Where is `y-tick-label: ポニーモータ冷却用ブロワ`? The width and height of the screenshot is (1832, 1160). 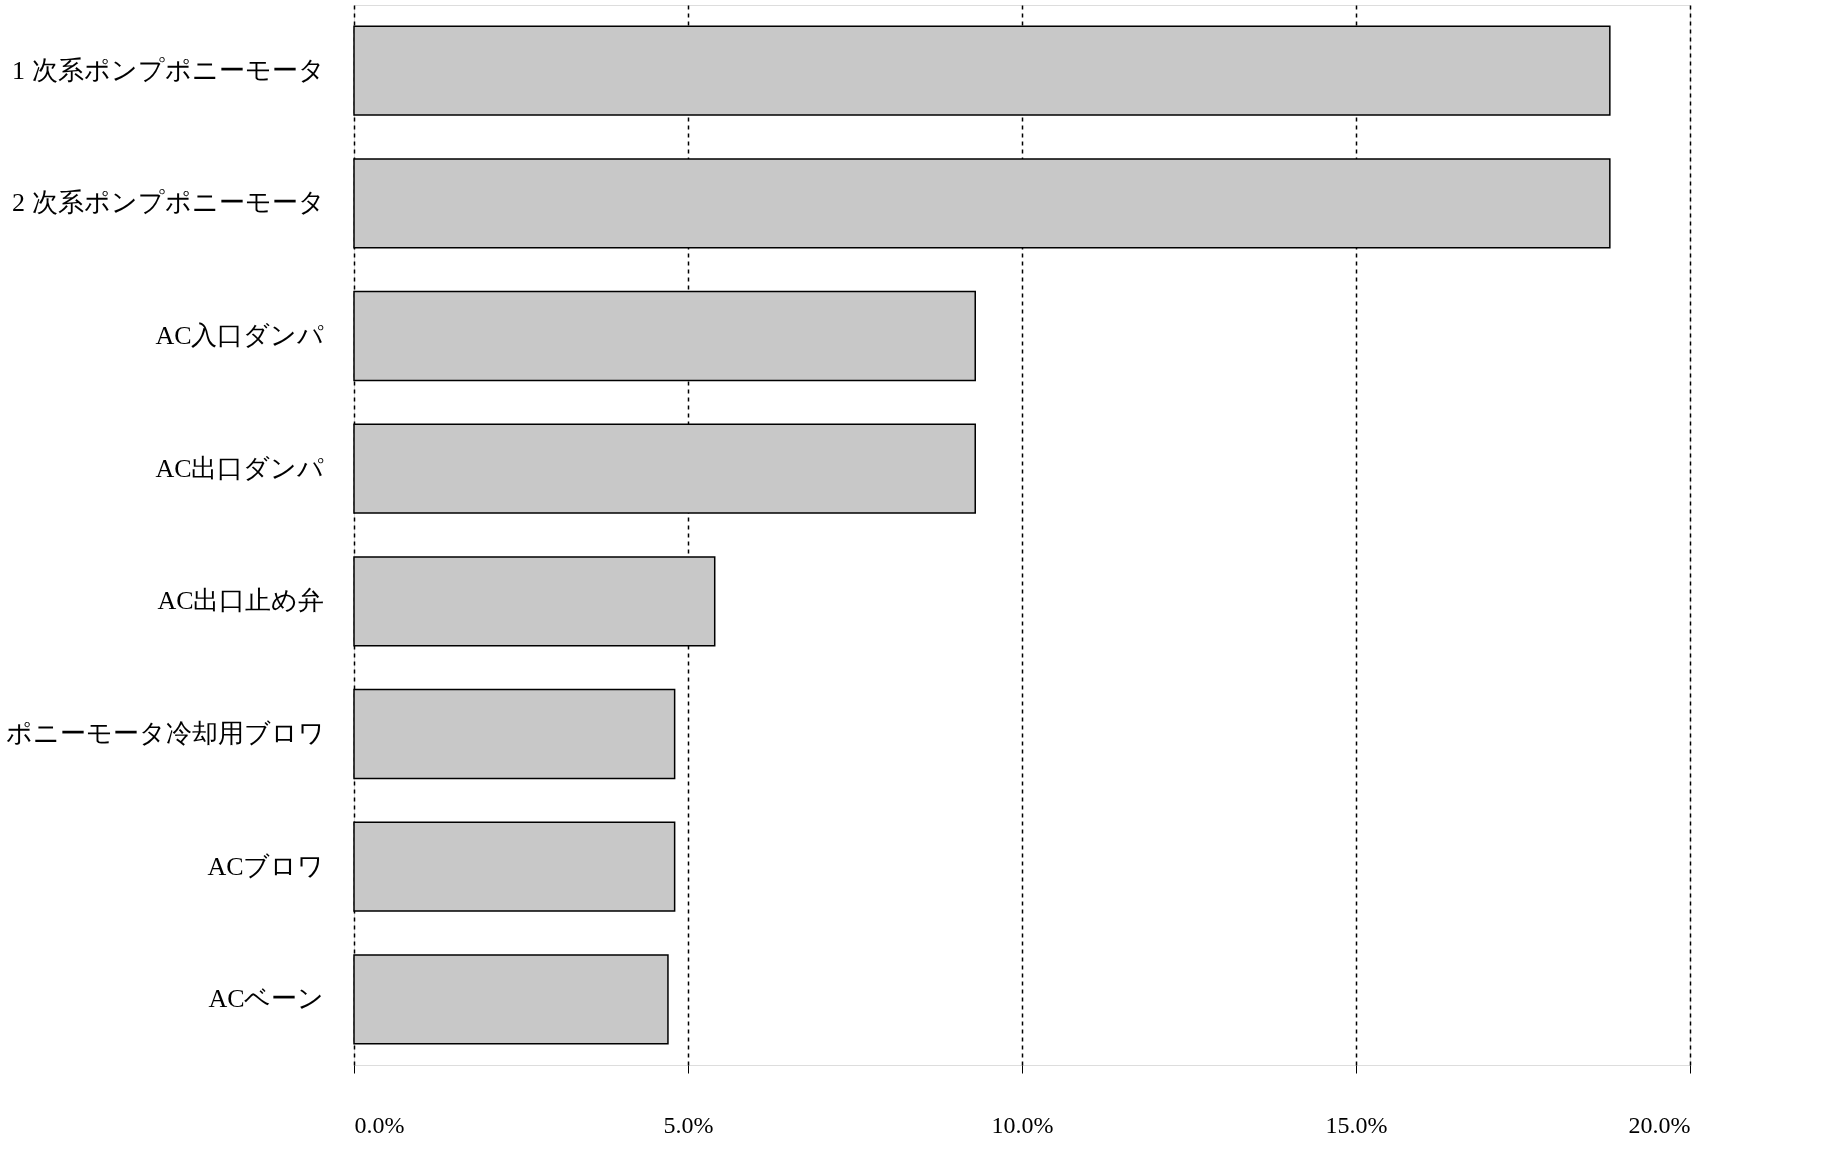 y-tick-label: ポニーモータ冷却用ブロワ is located at coordinates (165, 733).